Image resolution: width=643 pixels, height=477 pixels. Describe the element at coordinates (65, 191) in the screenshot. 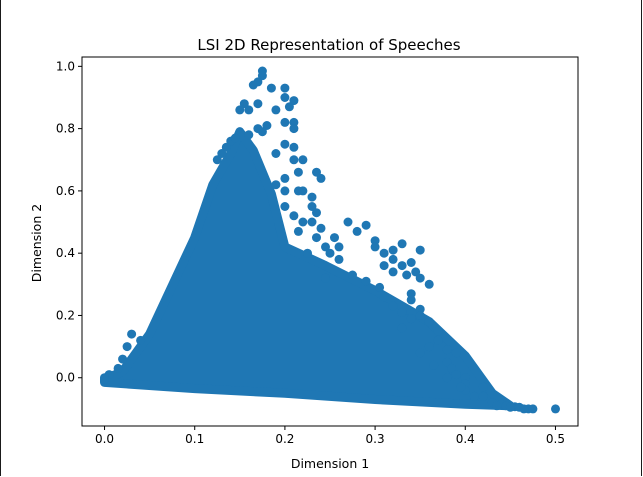

I see `y-tick-label: 0.6` at that location.